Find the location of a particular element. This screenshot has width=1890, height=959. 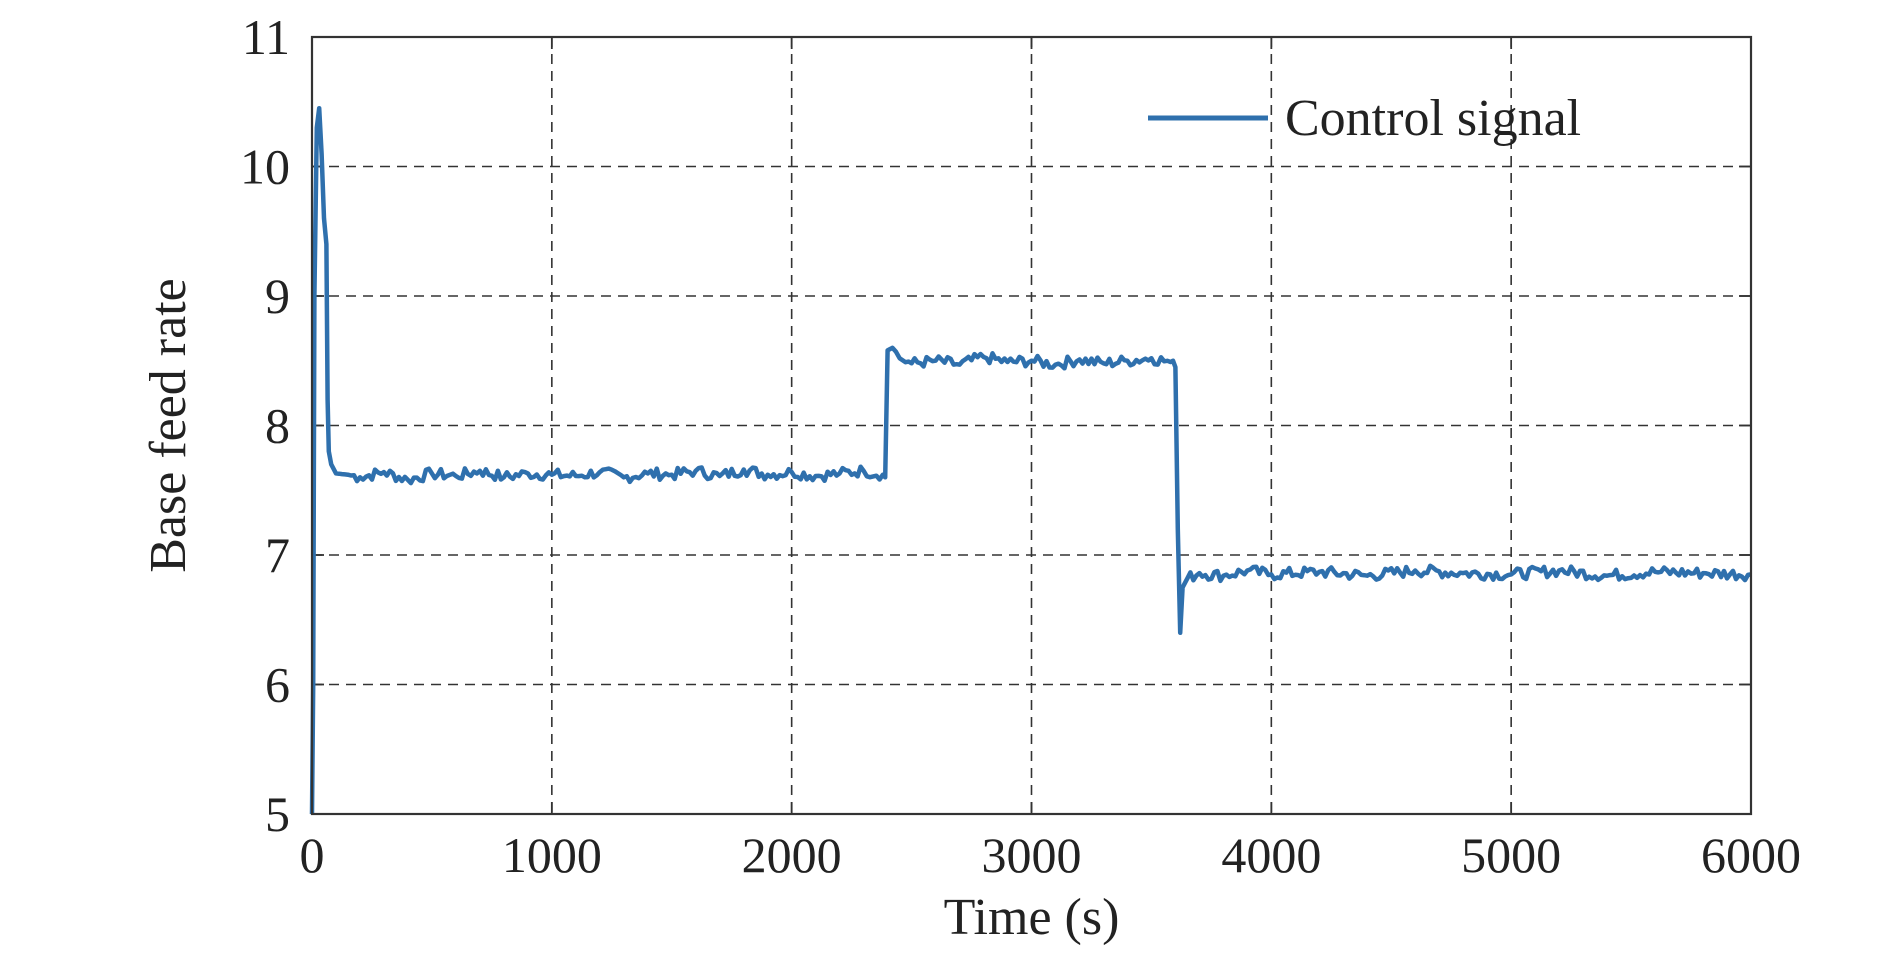

x-tick-label: 4000 is located at coordinates (1271, 855).